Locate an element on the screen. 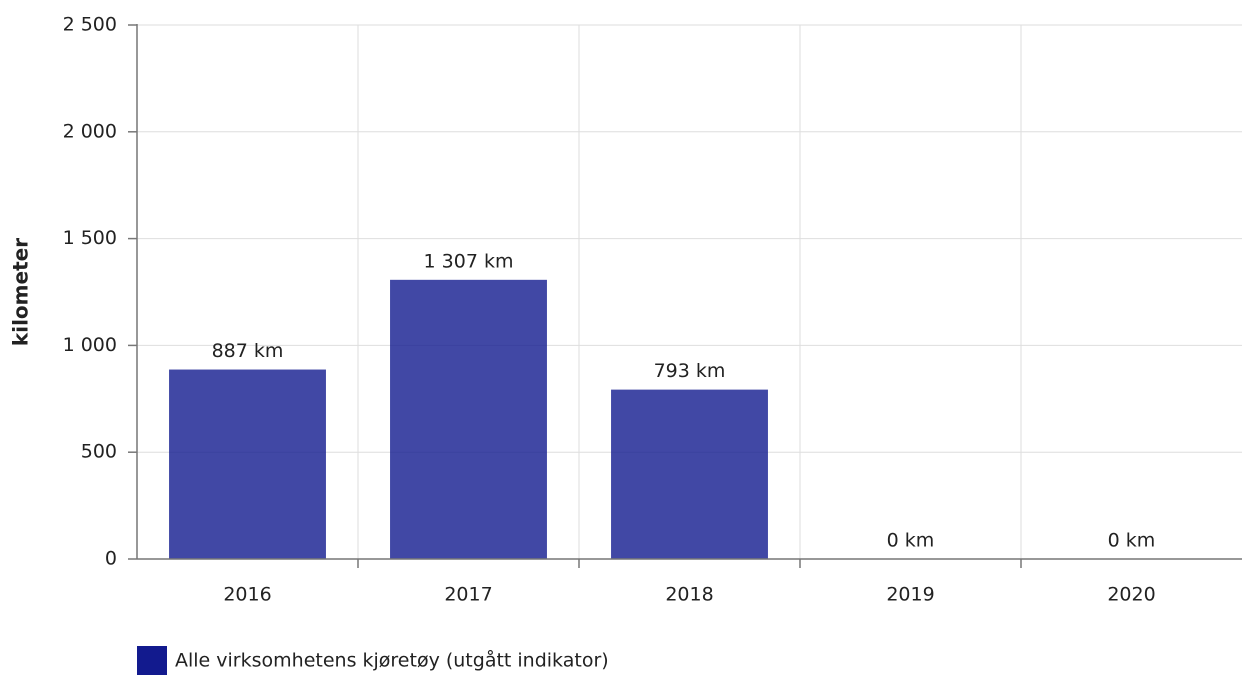  data-label: 887 km is located at coordinates (248, 351).